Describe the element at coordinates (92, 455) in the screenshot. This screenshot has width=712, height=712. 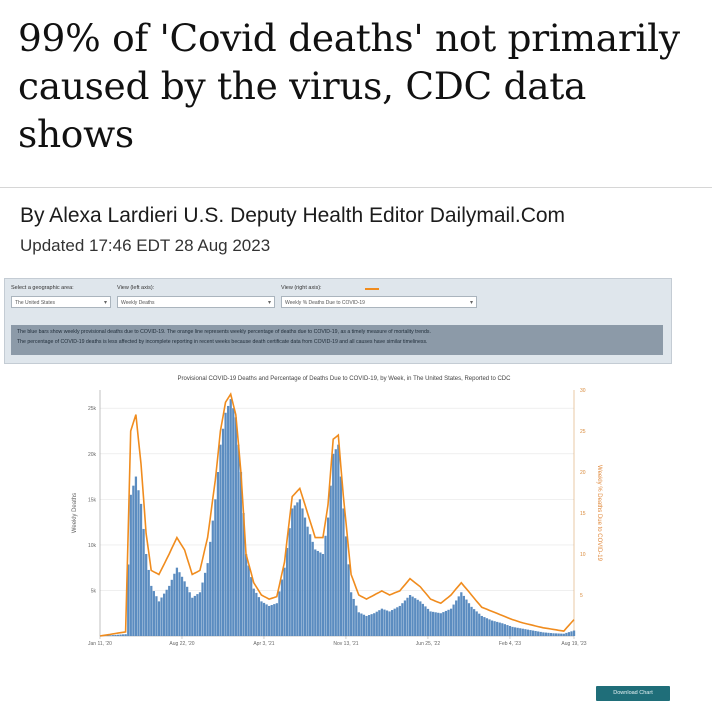
I see `y-tick-label: 20k` at that location.